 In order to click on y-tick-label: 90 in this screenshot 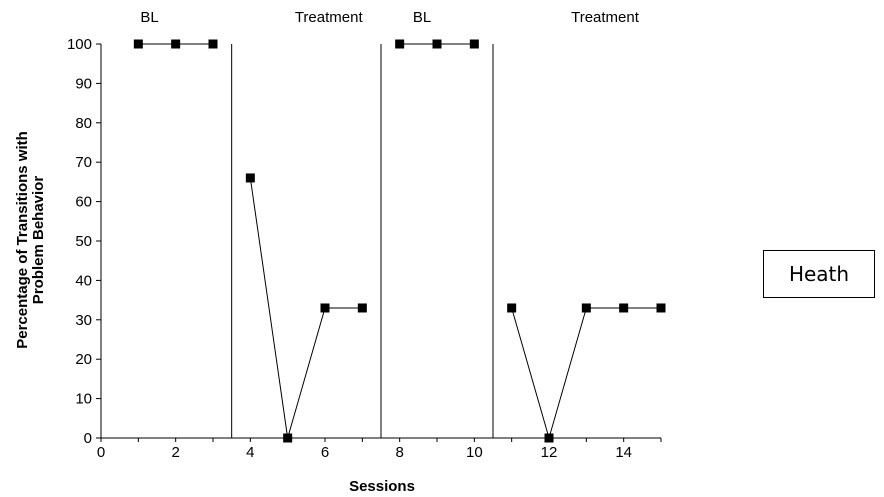, I will do `click(83, 83)`.